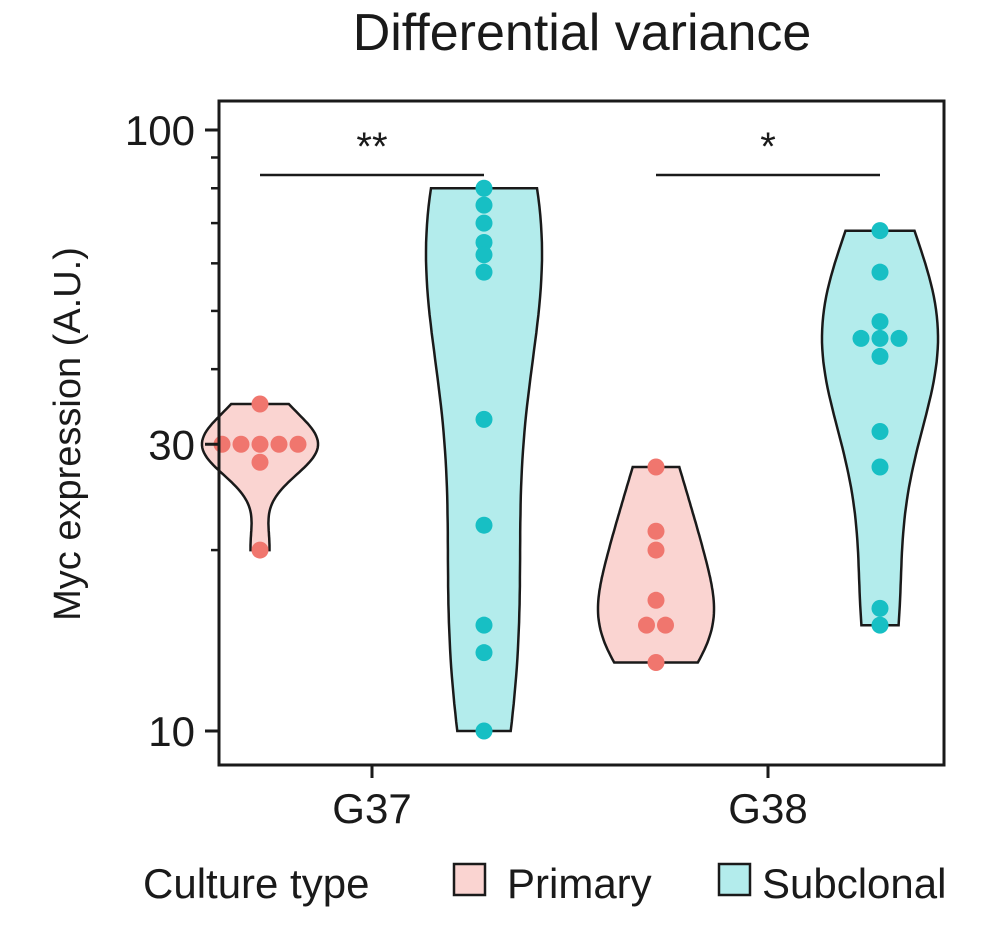  I want to click on y-tick-label: 10, so click(171, 731).